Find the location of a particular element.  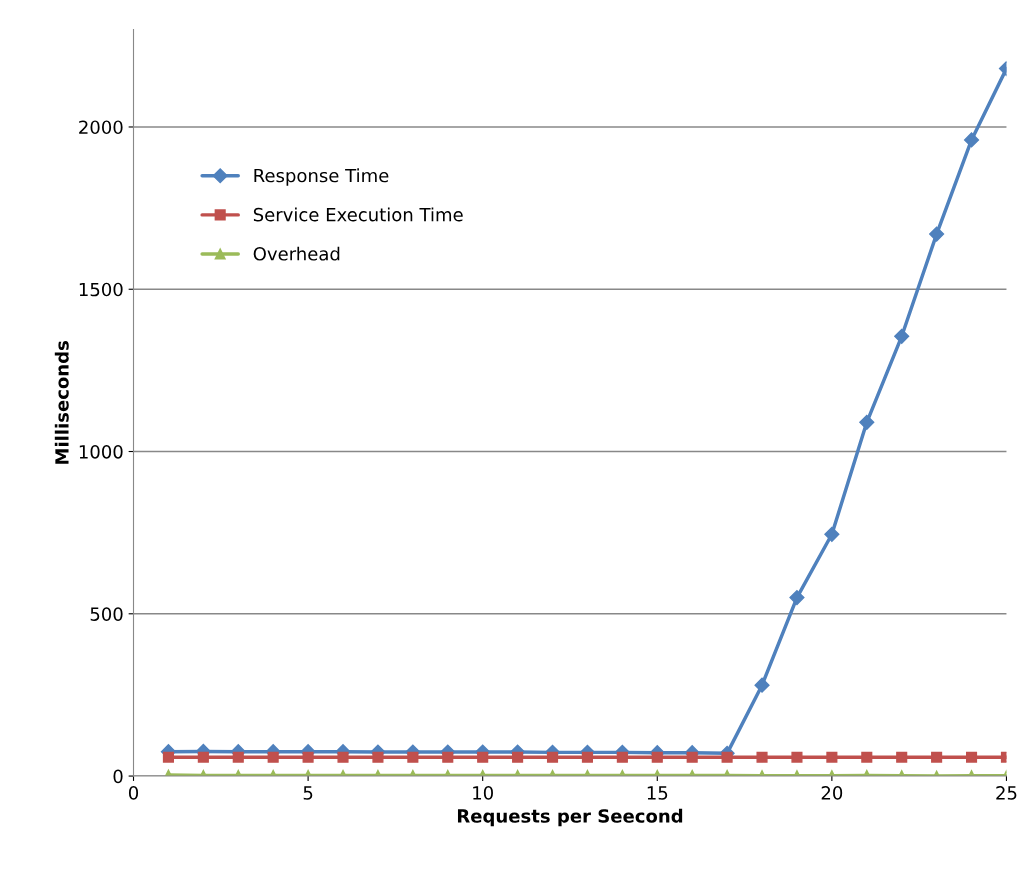

y-tick-label: 0 is located at coordinates (118, 776).